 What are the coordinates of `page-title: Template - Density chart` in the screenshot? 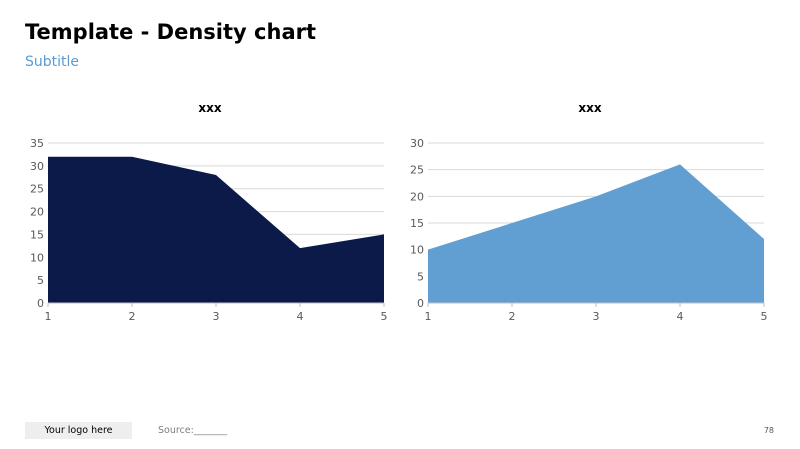 It's located at (171, 32).